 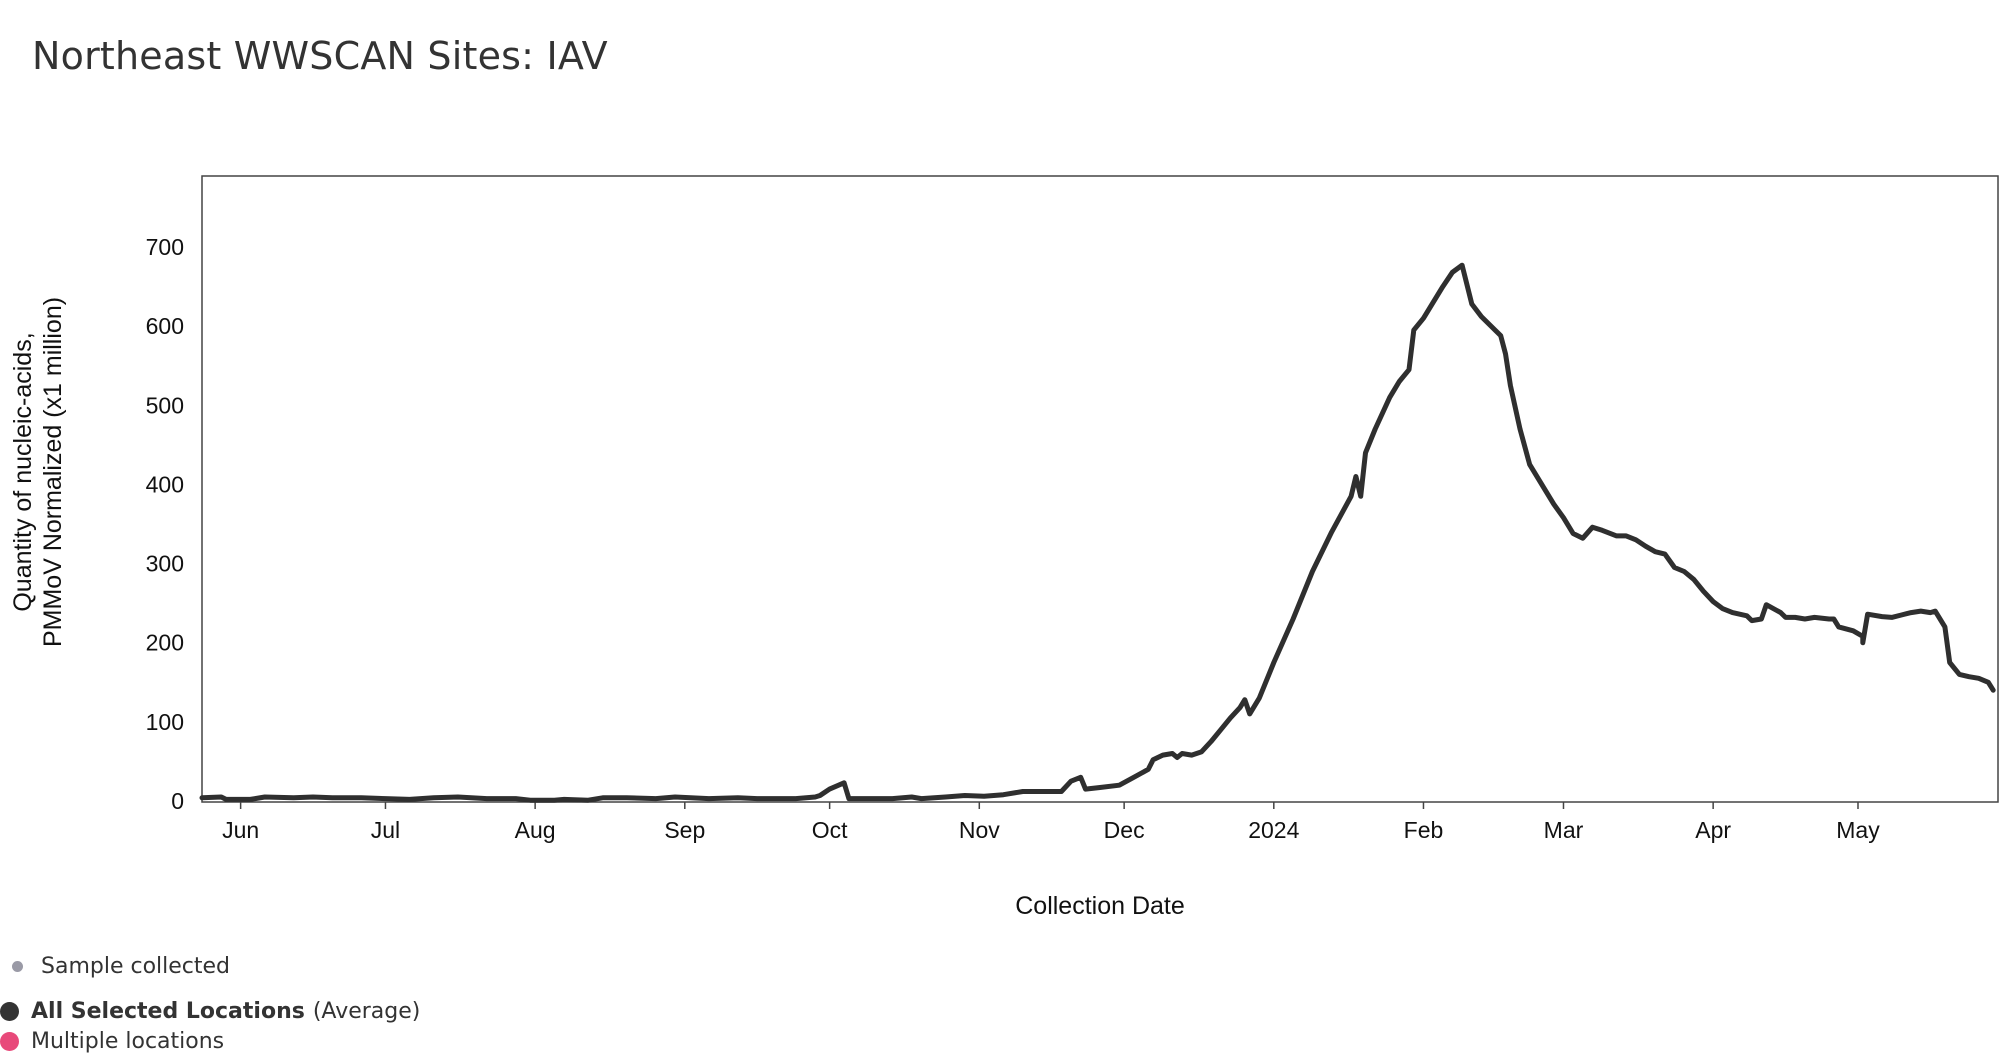 What do you see at coordinates (535, 830) in the screenshot?
I see `x-tick-label: Aug` at bounding box center [535, 830].